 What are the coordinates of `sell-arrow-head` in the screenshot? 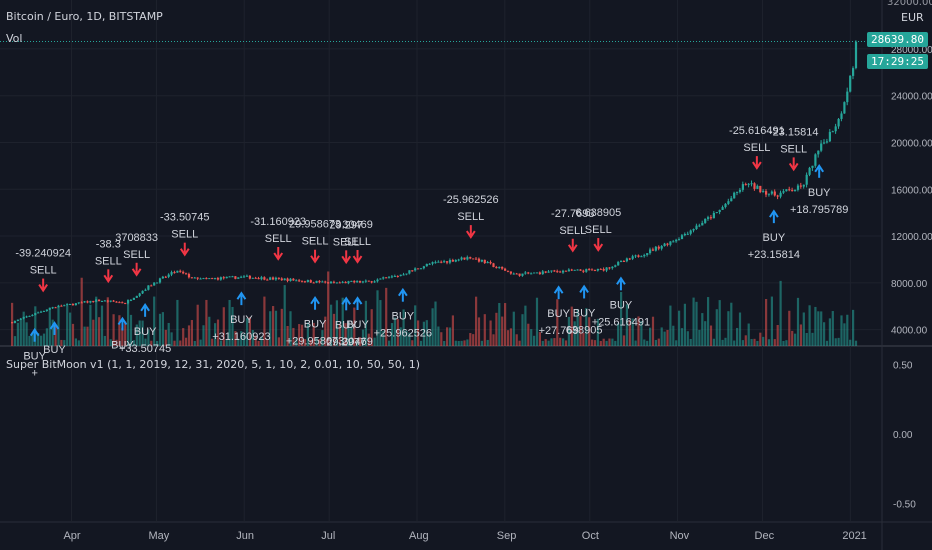 It's located at (470, 234).